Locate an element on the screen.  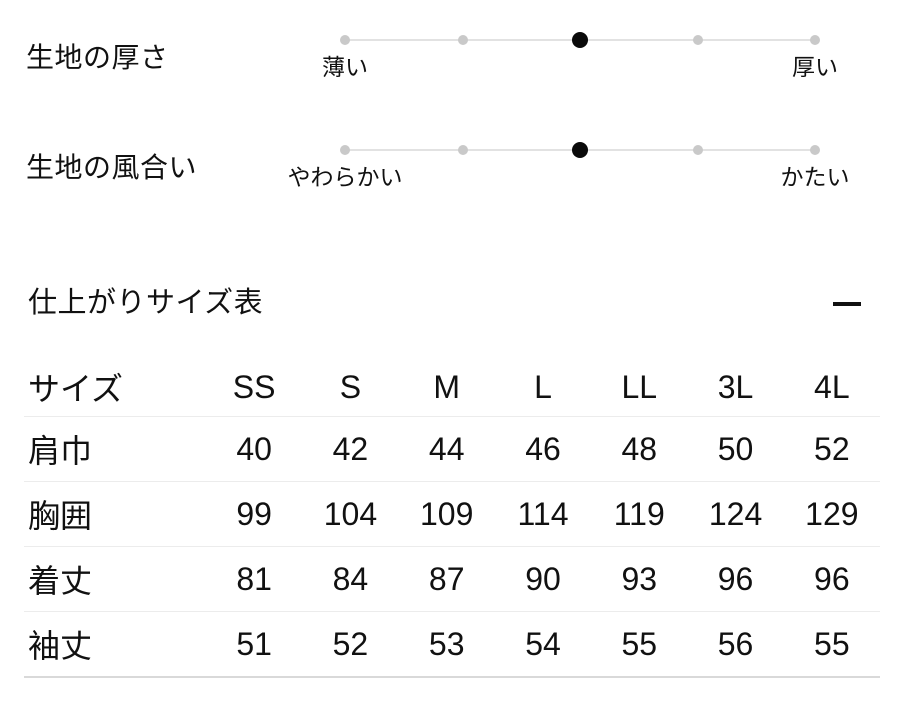
size-table-title: 仕上がりサイズ表 is located at coordinates (146, 303).